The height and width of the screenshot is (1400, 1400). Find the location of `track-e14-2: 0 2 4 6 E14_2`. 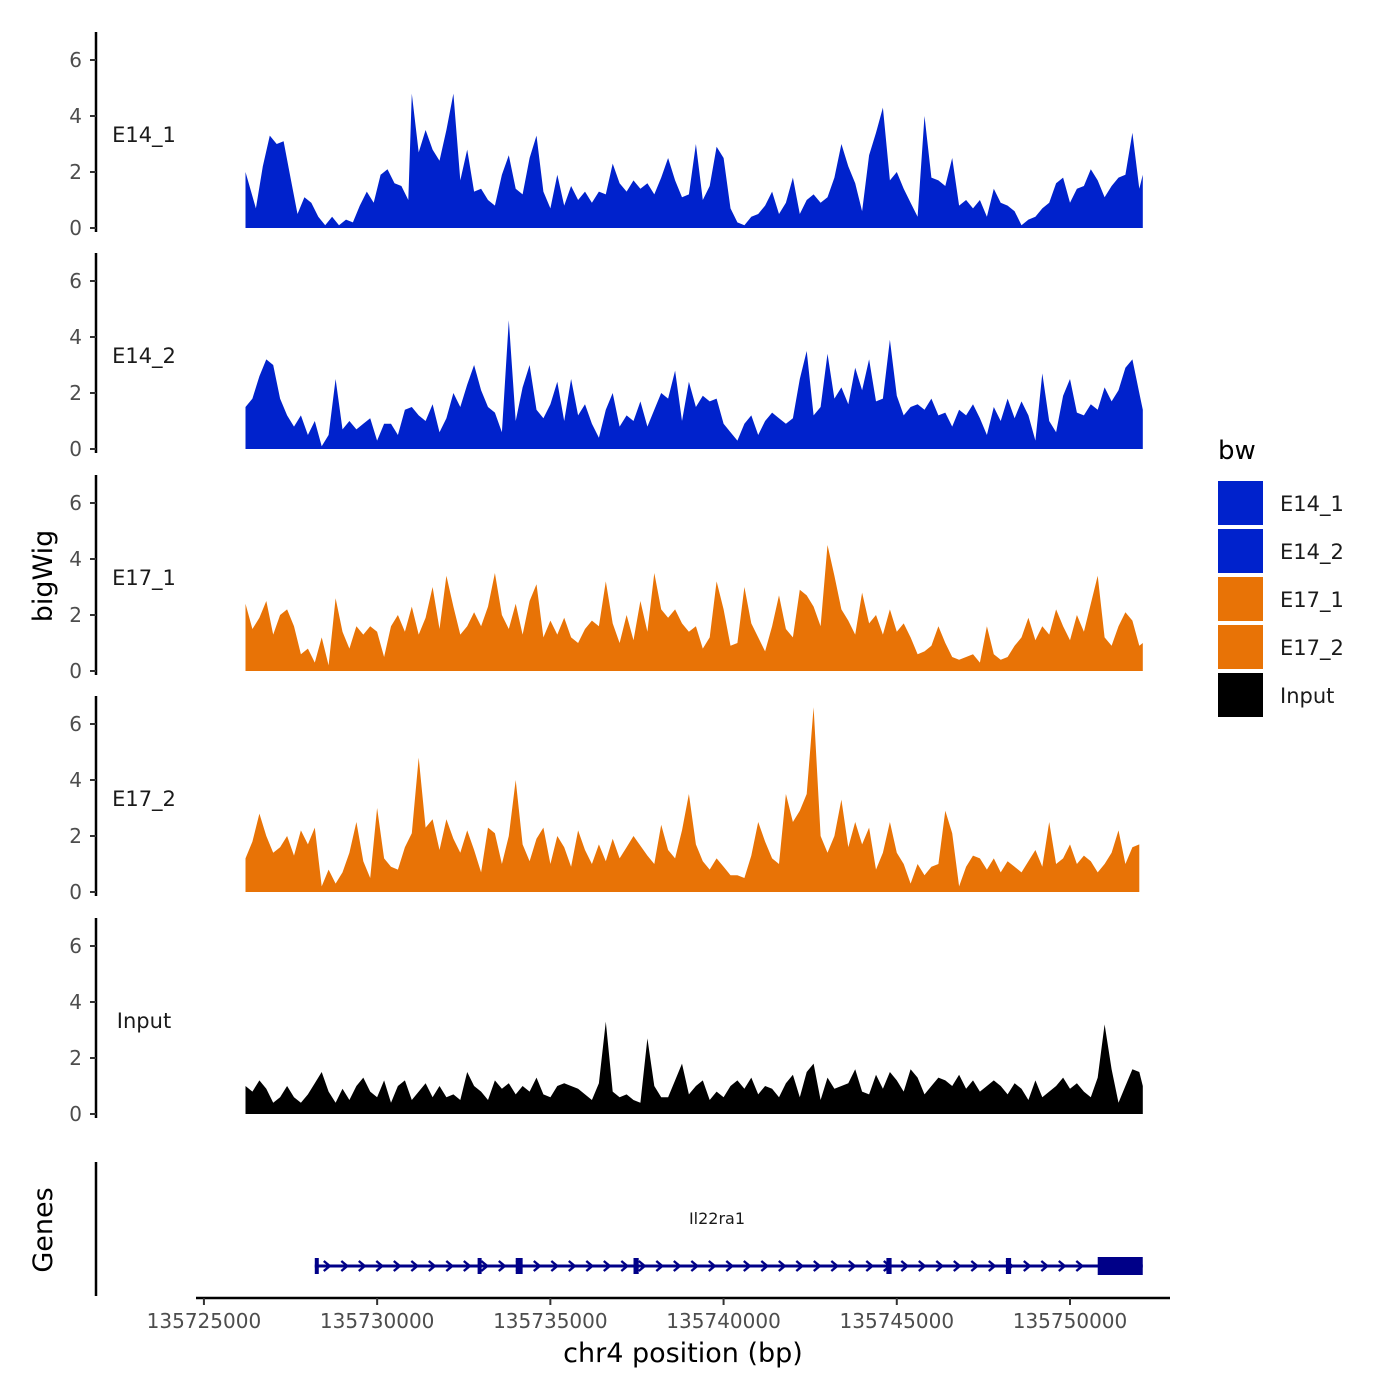

track-e14-2: 0 2 4 6 E14_2 is located at coordinates (606, 357).